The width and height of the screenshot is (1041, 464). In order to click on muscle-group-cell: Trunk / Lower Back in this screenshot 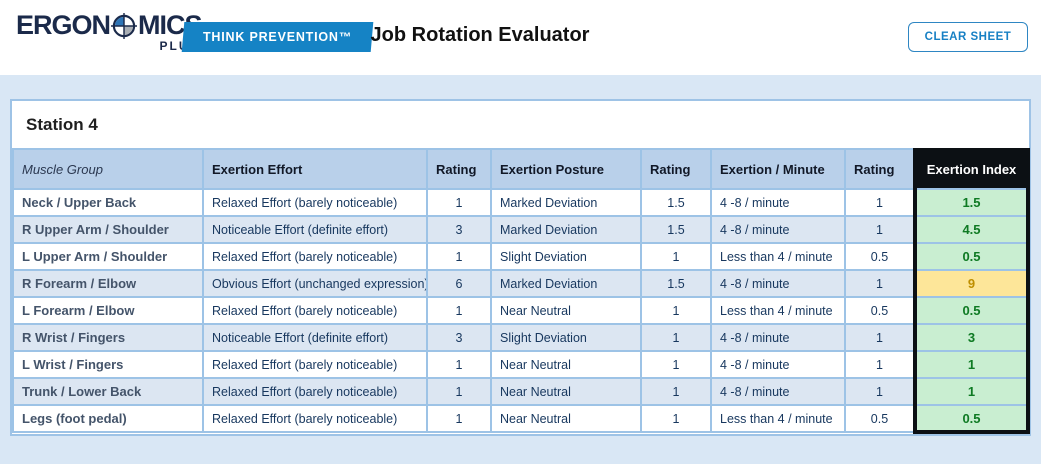, I will do `click(108, 391)`.